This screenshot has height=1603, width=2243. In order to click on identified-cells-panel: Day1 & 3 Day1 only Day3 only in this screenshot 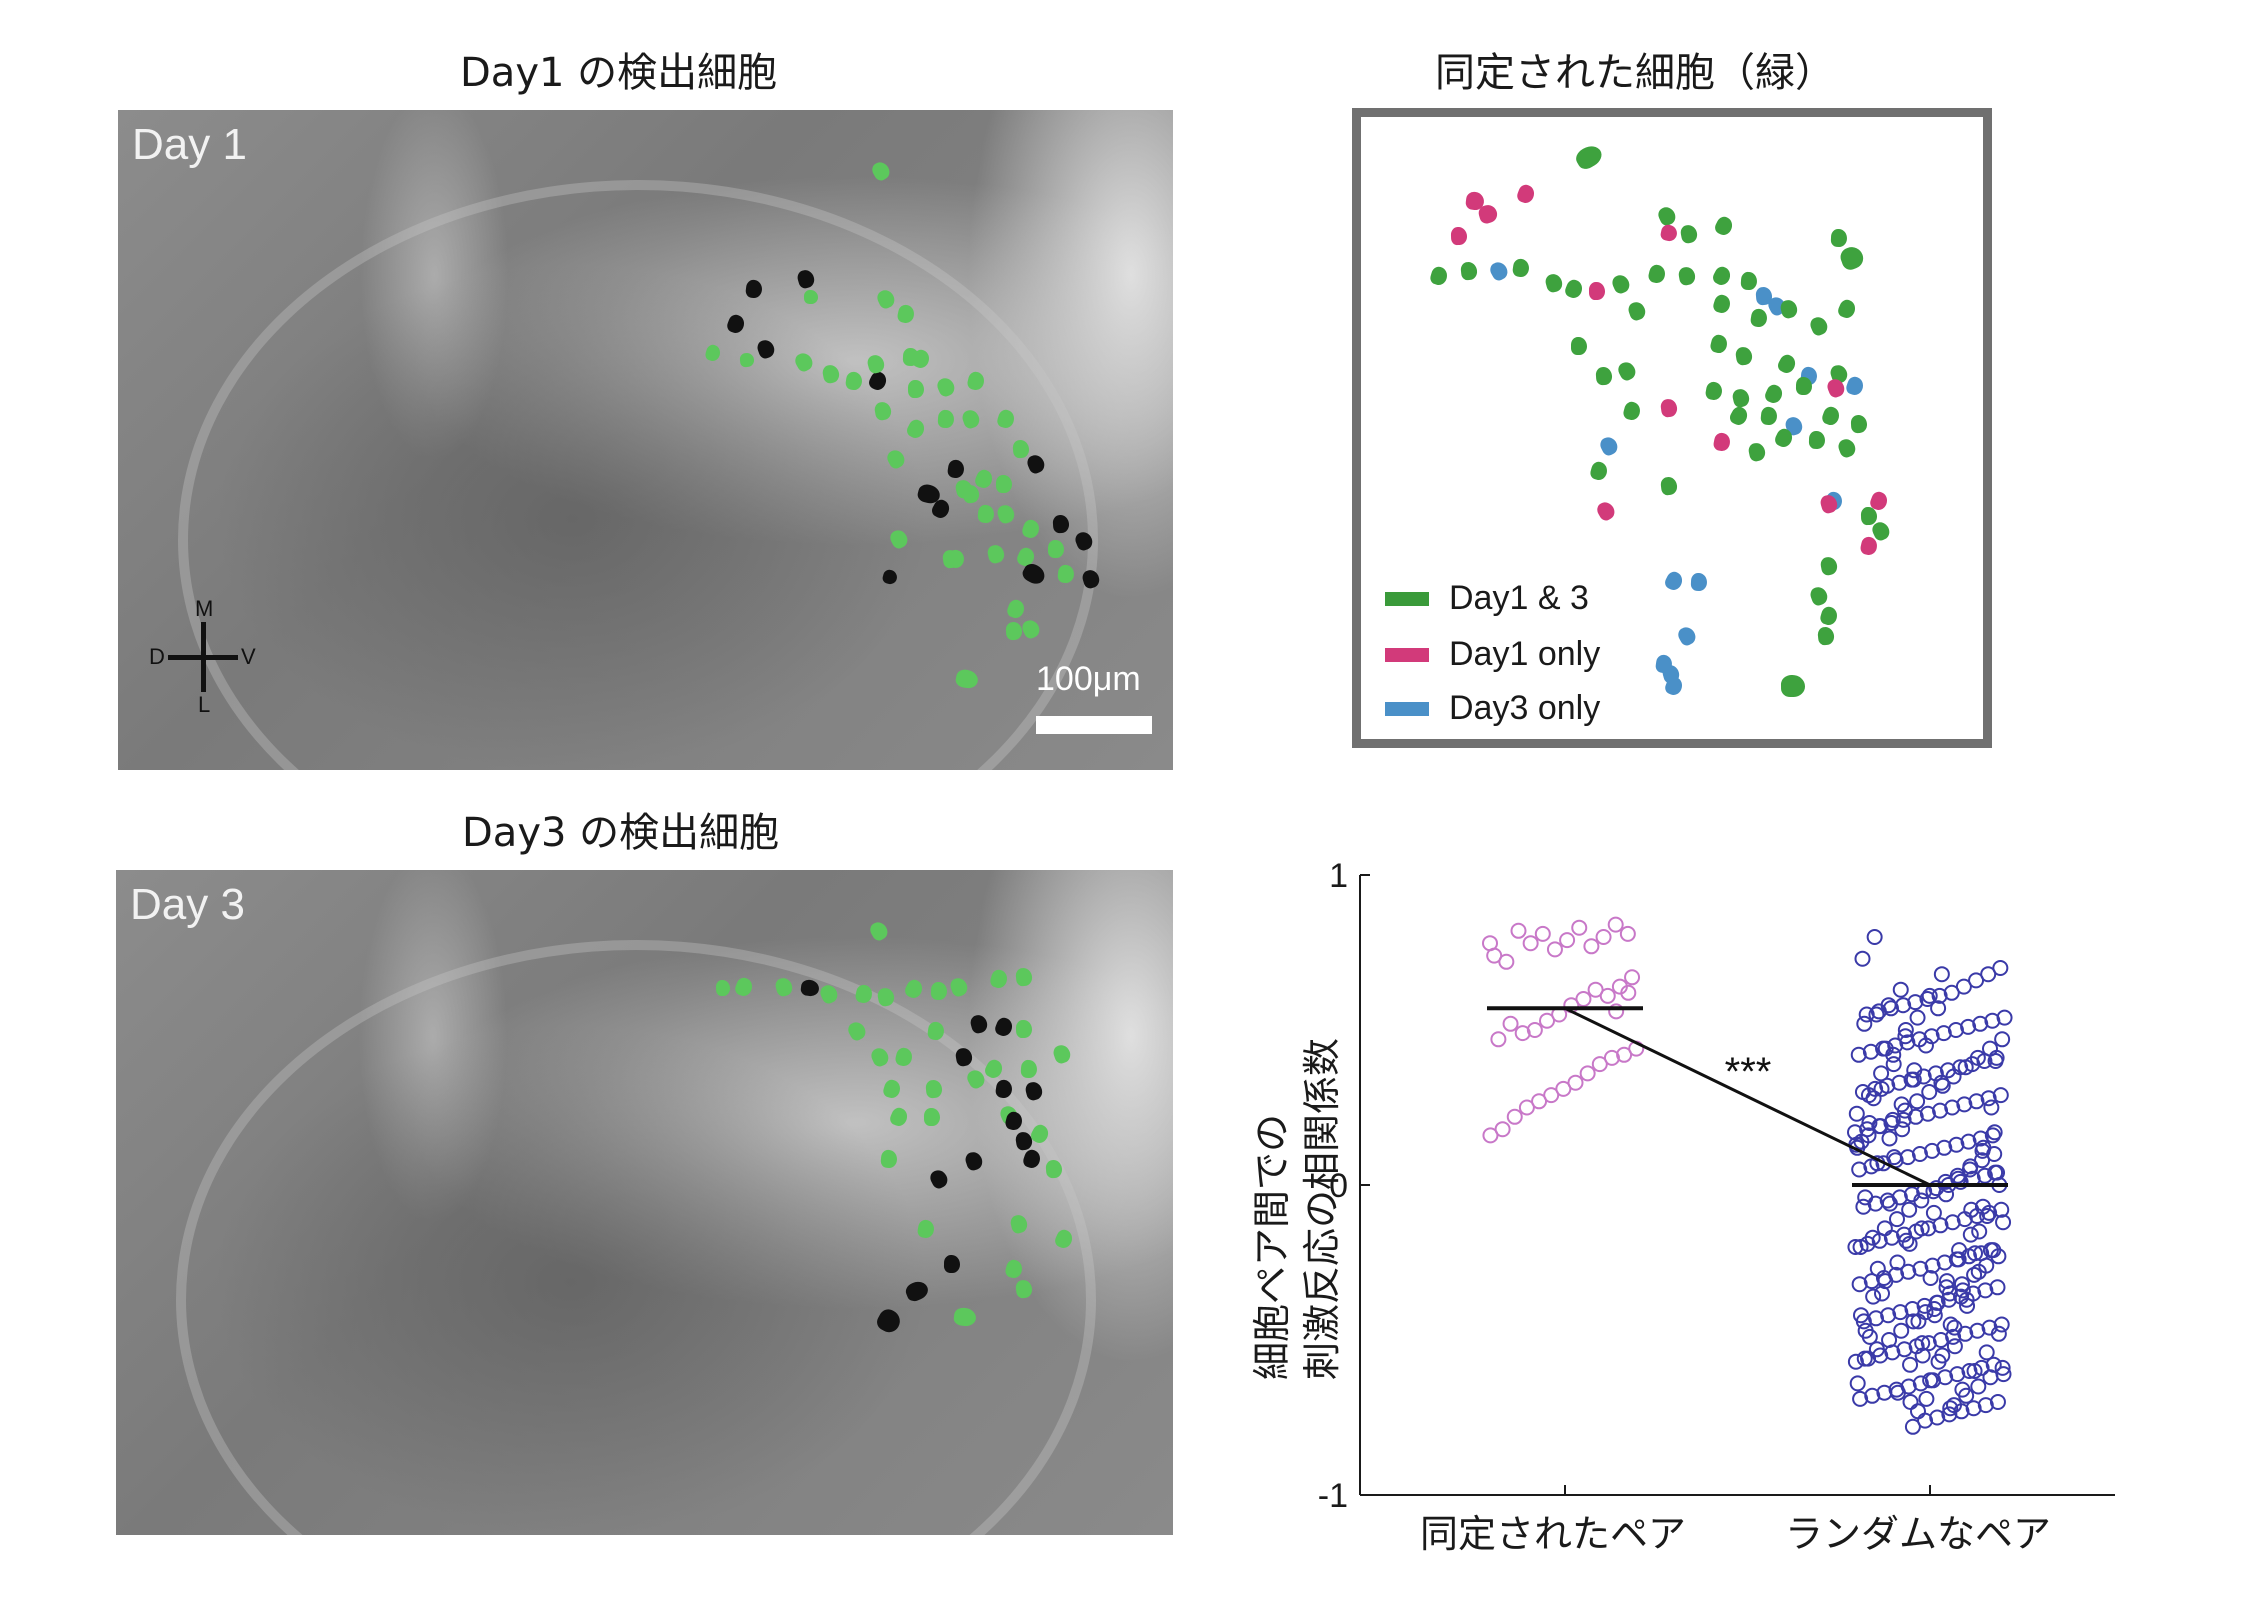, I will do `click(1672, 428)`.